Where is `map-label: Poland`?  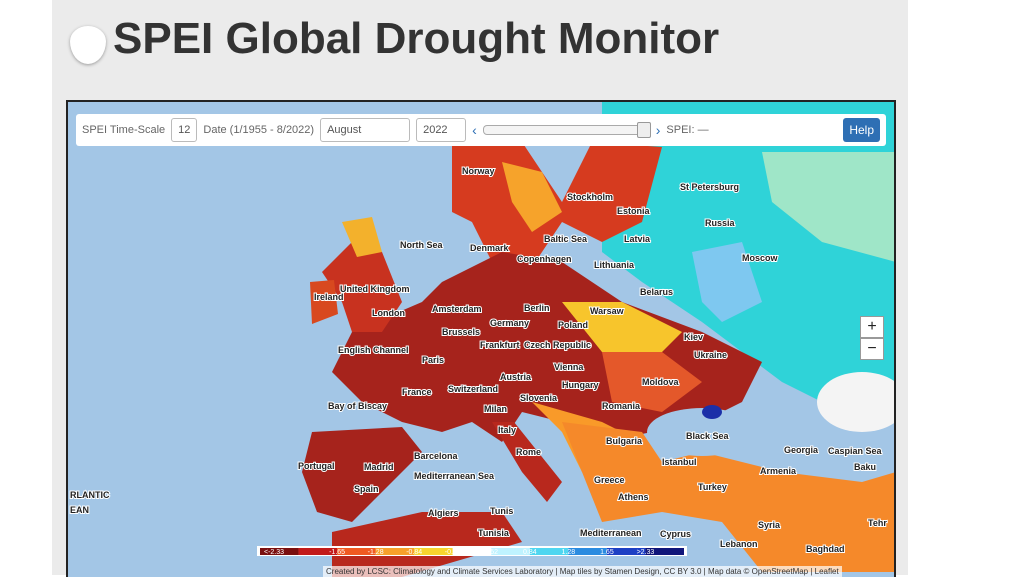
map-label: Poland is located at coordinates (573, 325).